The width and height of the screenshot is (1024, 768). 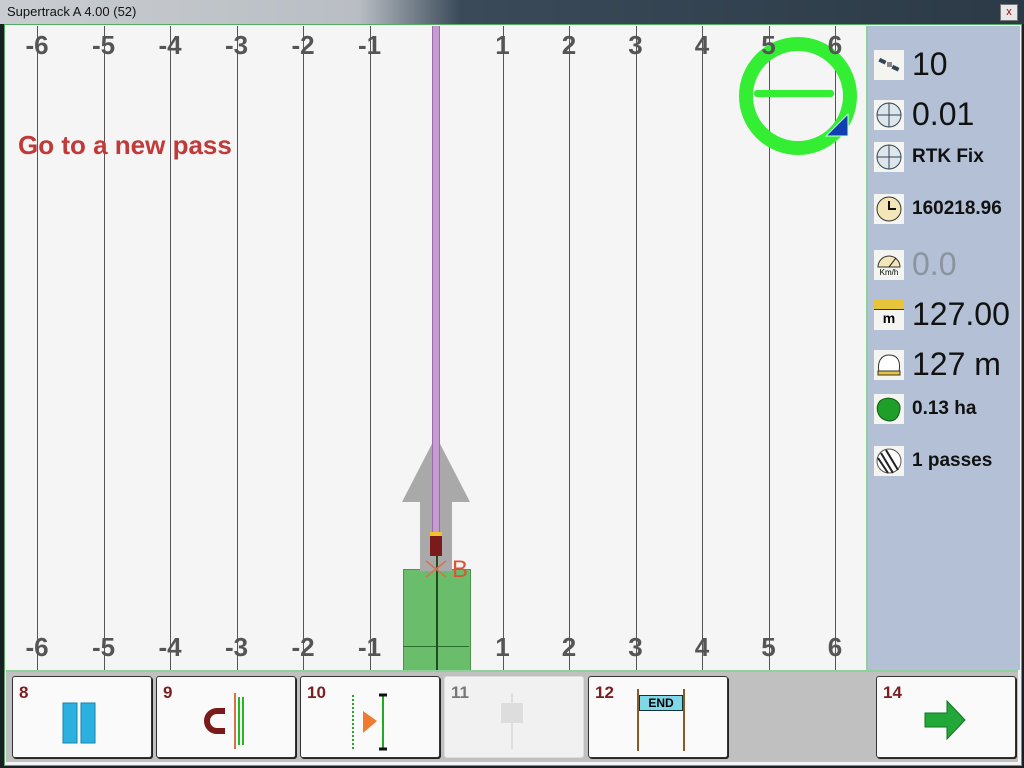 What do you see at coordinates (369, 45) in the screenshot?
I see `top-tick-label: -1` at bounding box center [369, 45].